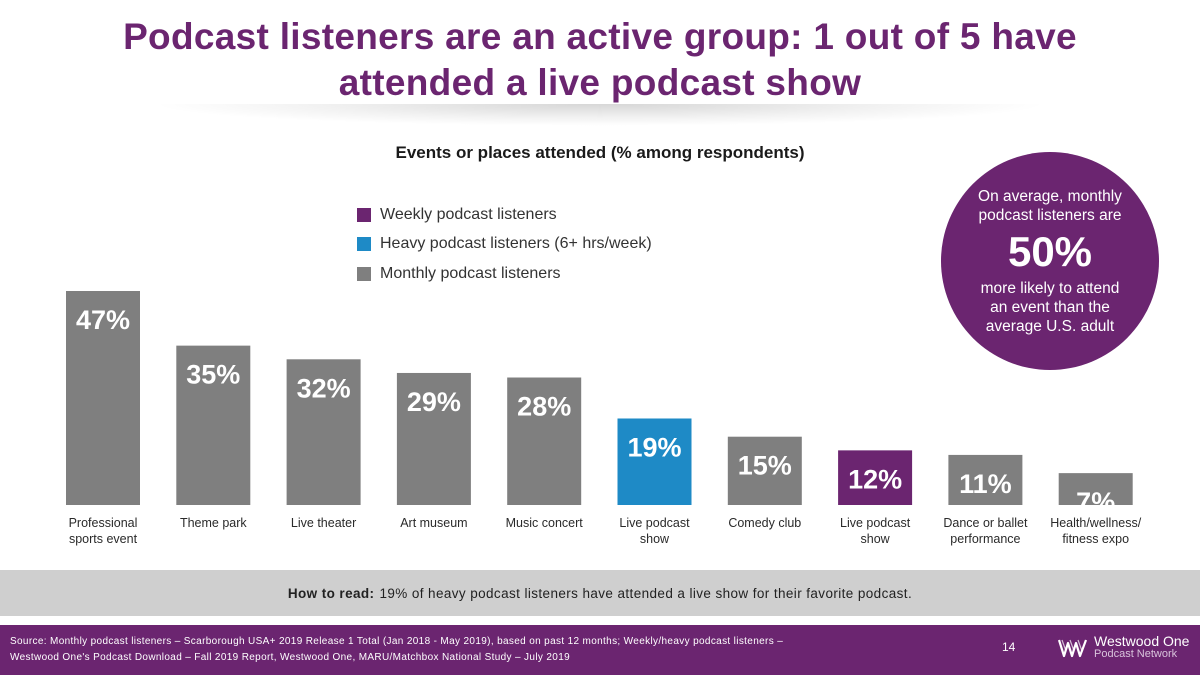 This screenshot has width=1200, height=675. Describe the element at coordinates (331, 593) in the screenshot. I see `how-to-read-label: How to read:` at that location.